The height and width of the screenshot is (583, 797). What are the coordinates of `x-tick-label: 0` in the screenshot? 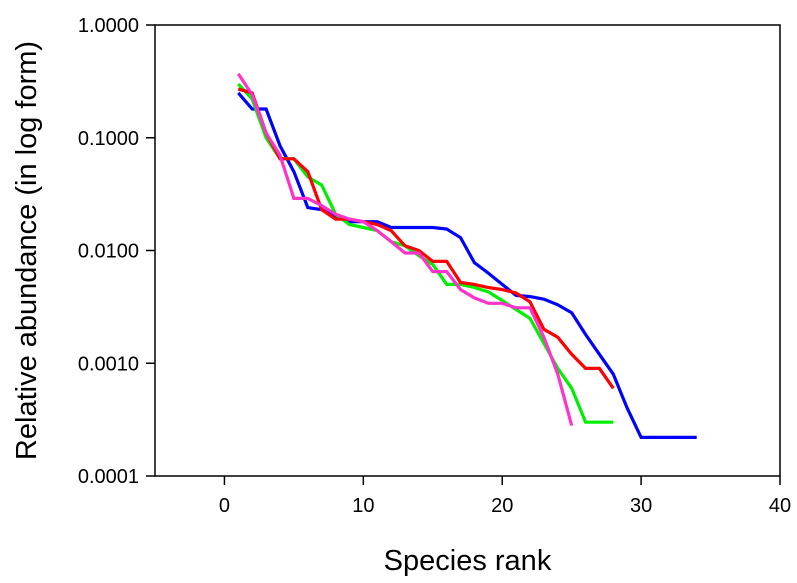 It's located at (224, 506).